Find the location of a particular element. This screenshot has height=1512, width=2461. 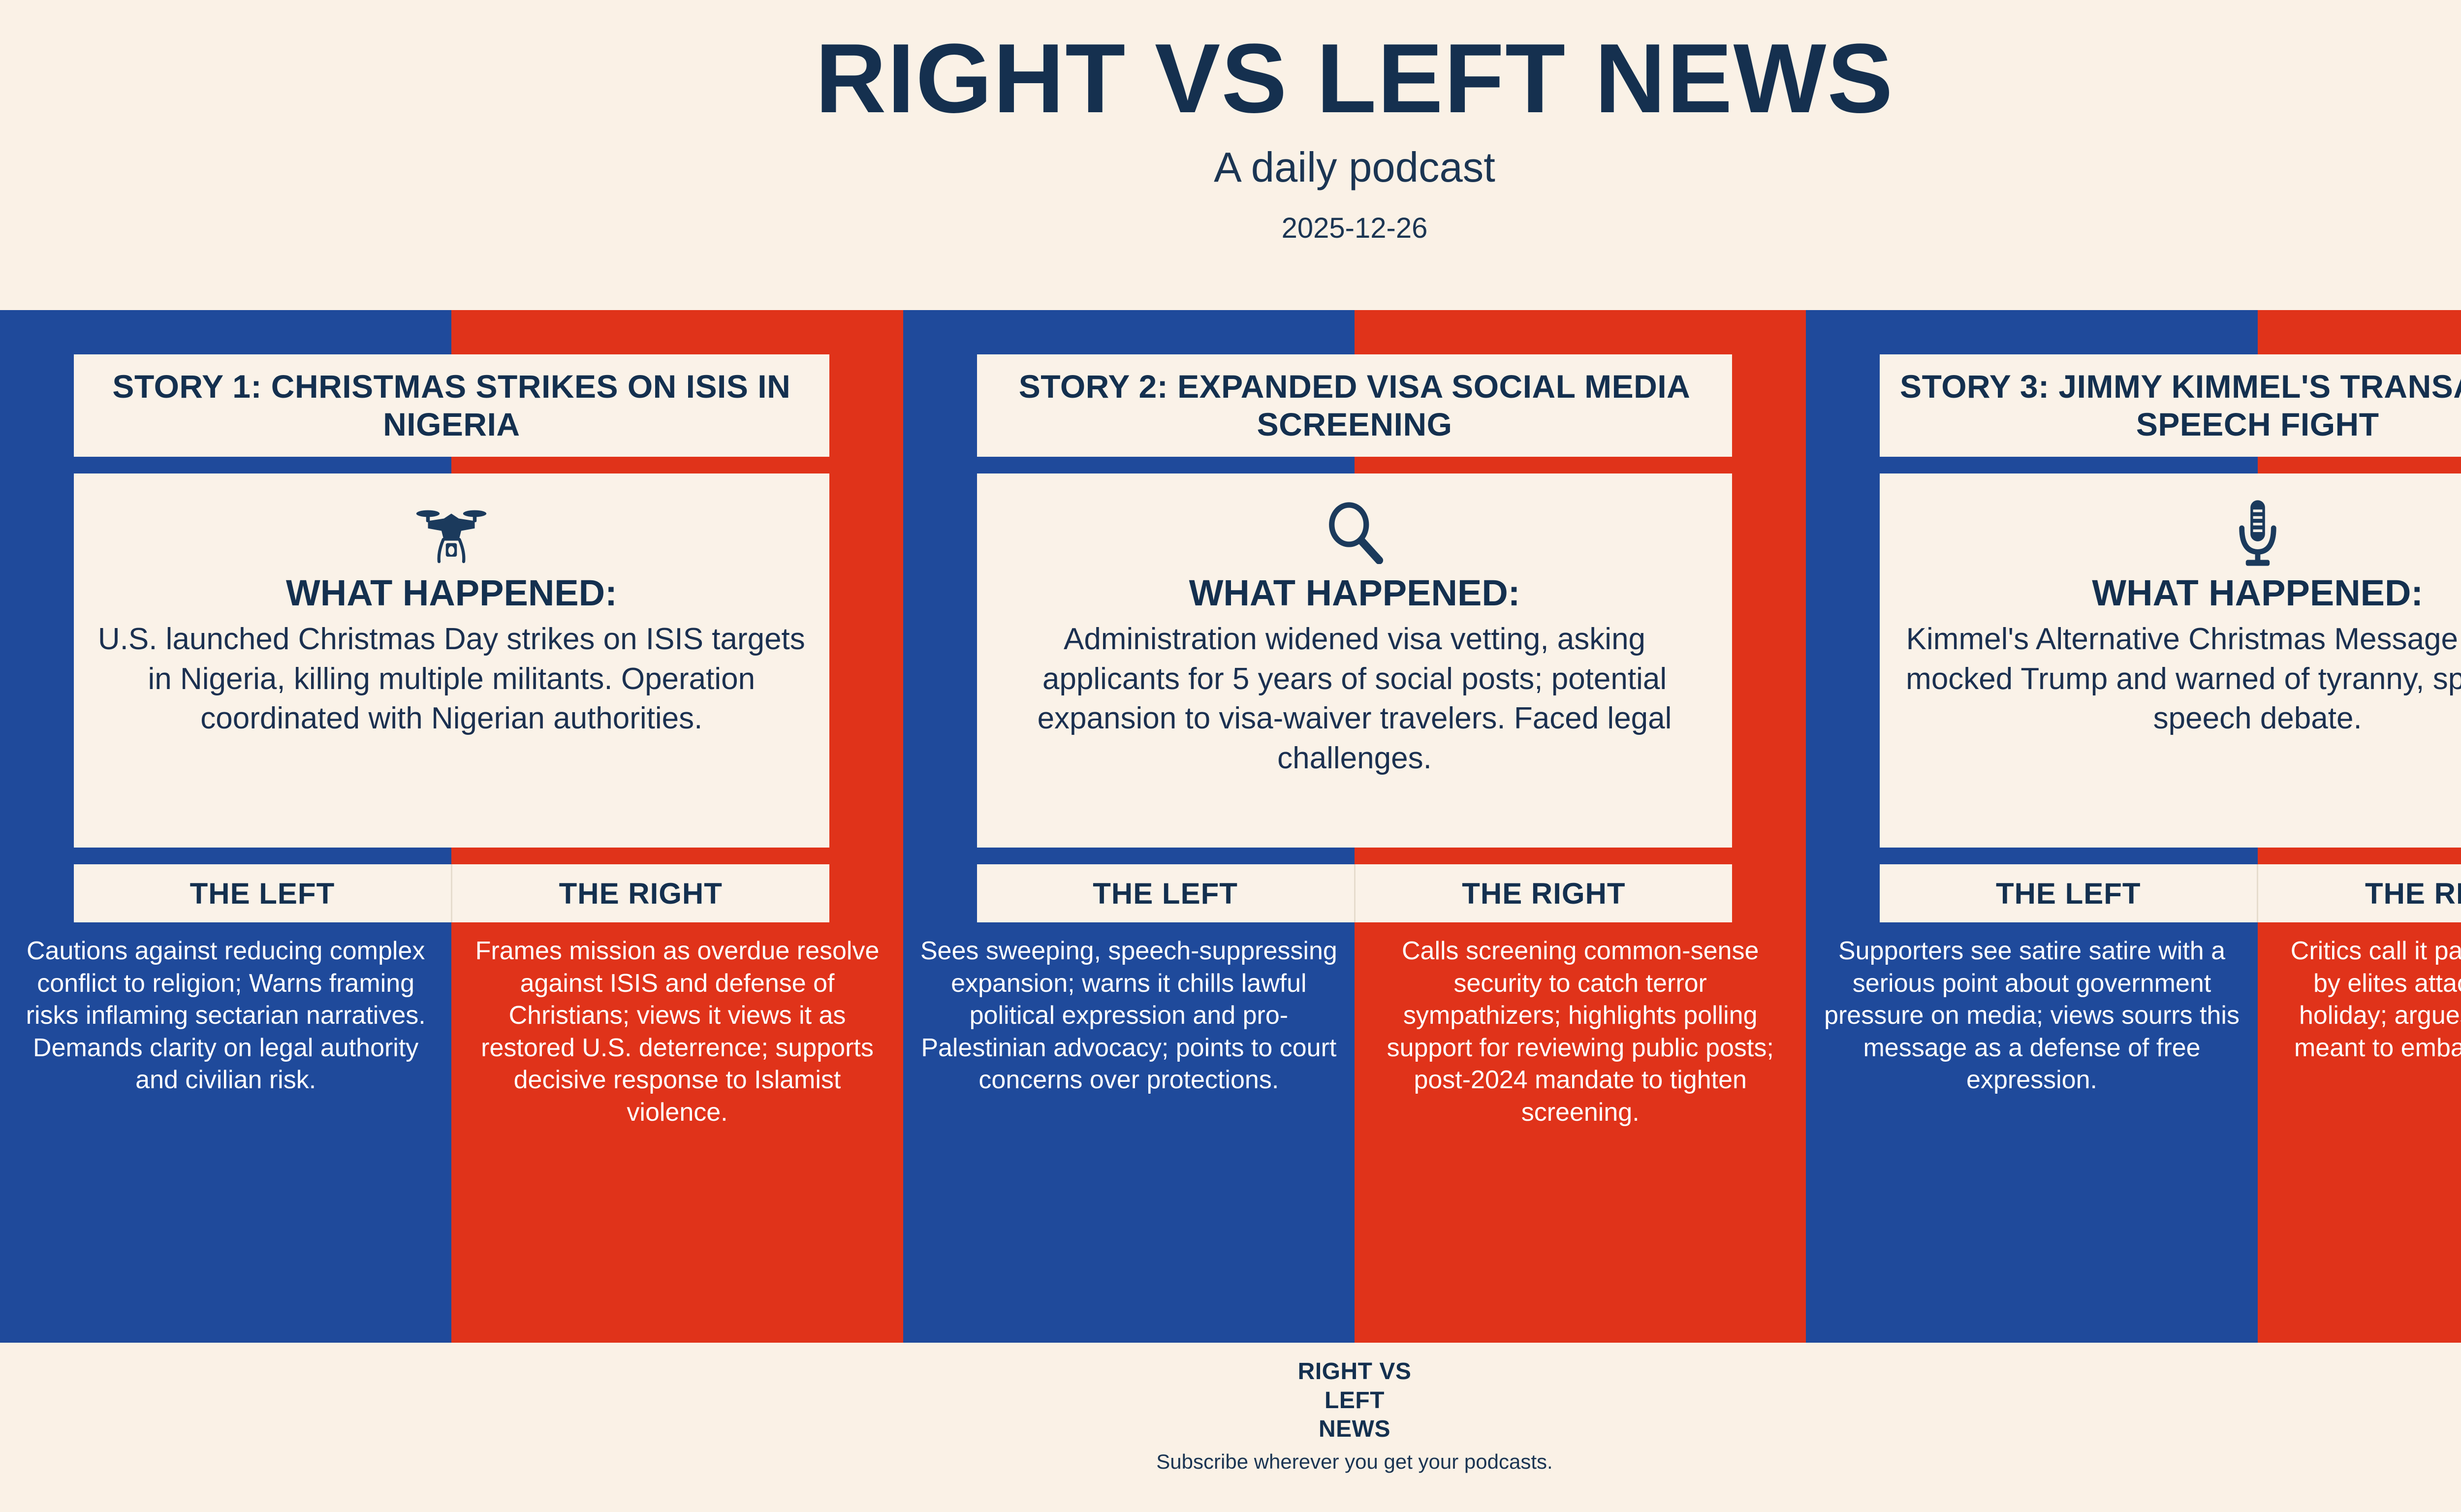

what-happened-label-1: WHAT HAPPENED: is located at coordinates (451, 592).